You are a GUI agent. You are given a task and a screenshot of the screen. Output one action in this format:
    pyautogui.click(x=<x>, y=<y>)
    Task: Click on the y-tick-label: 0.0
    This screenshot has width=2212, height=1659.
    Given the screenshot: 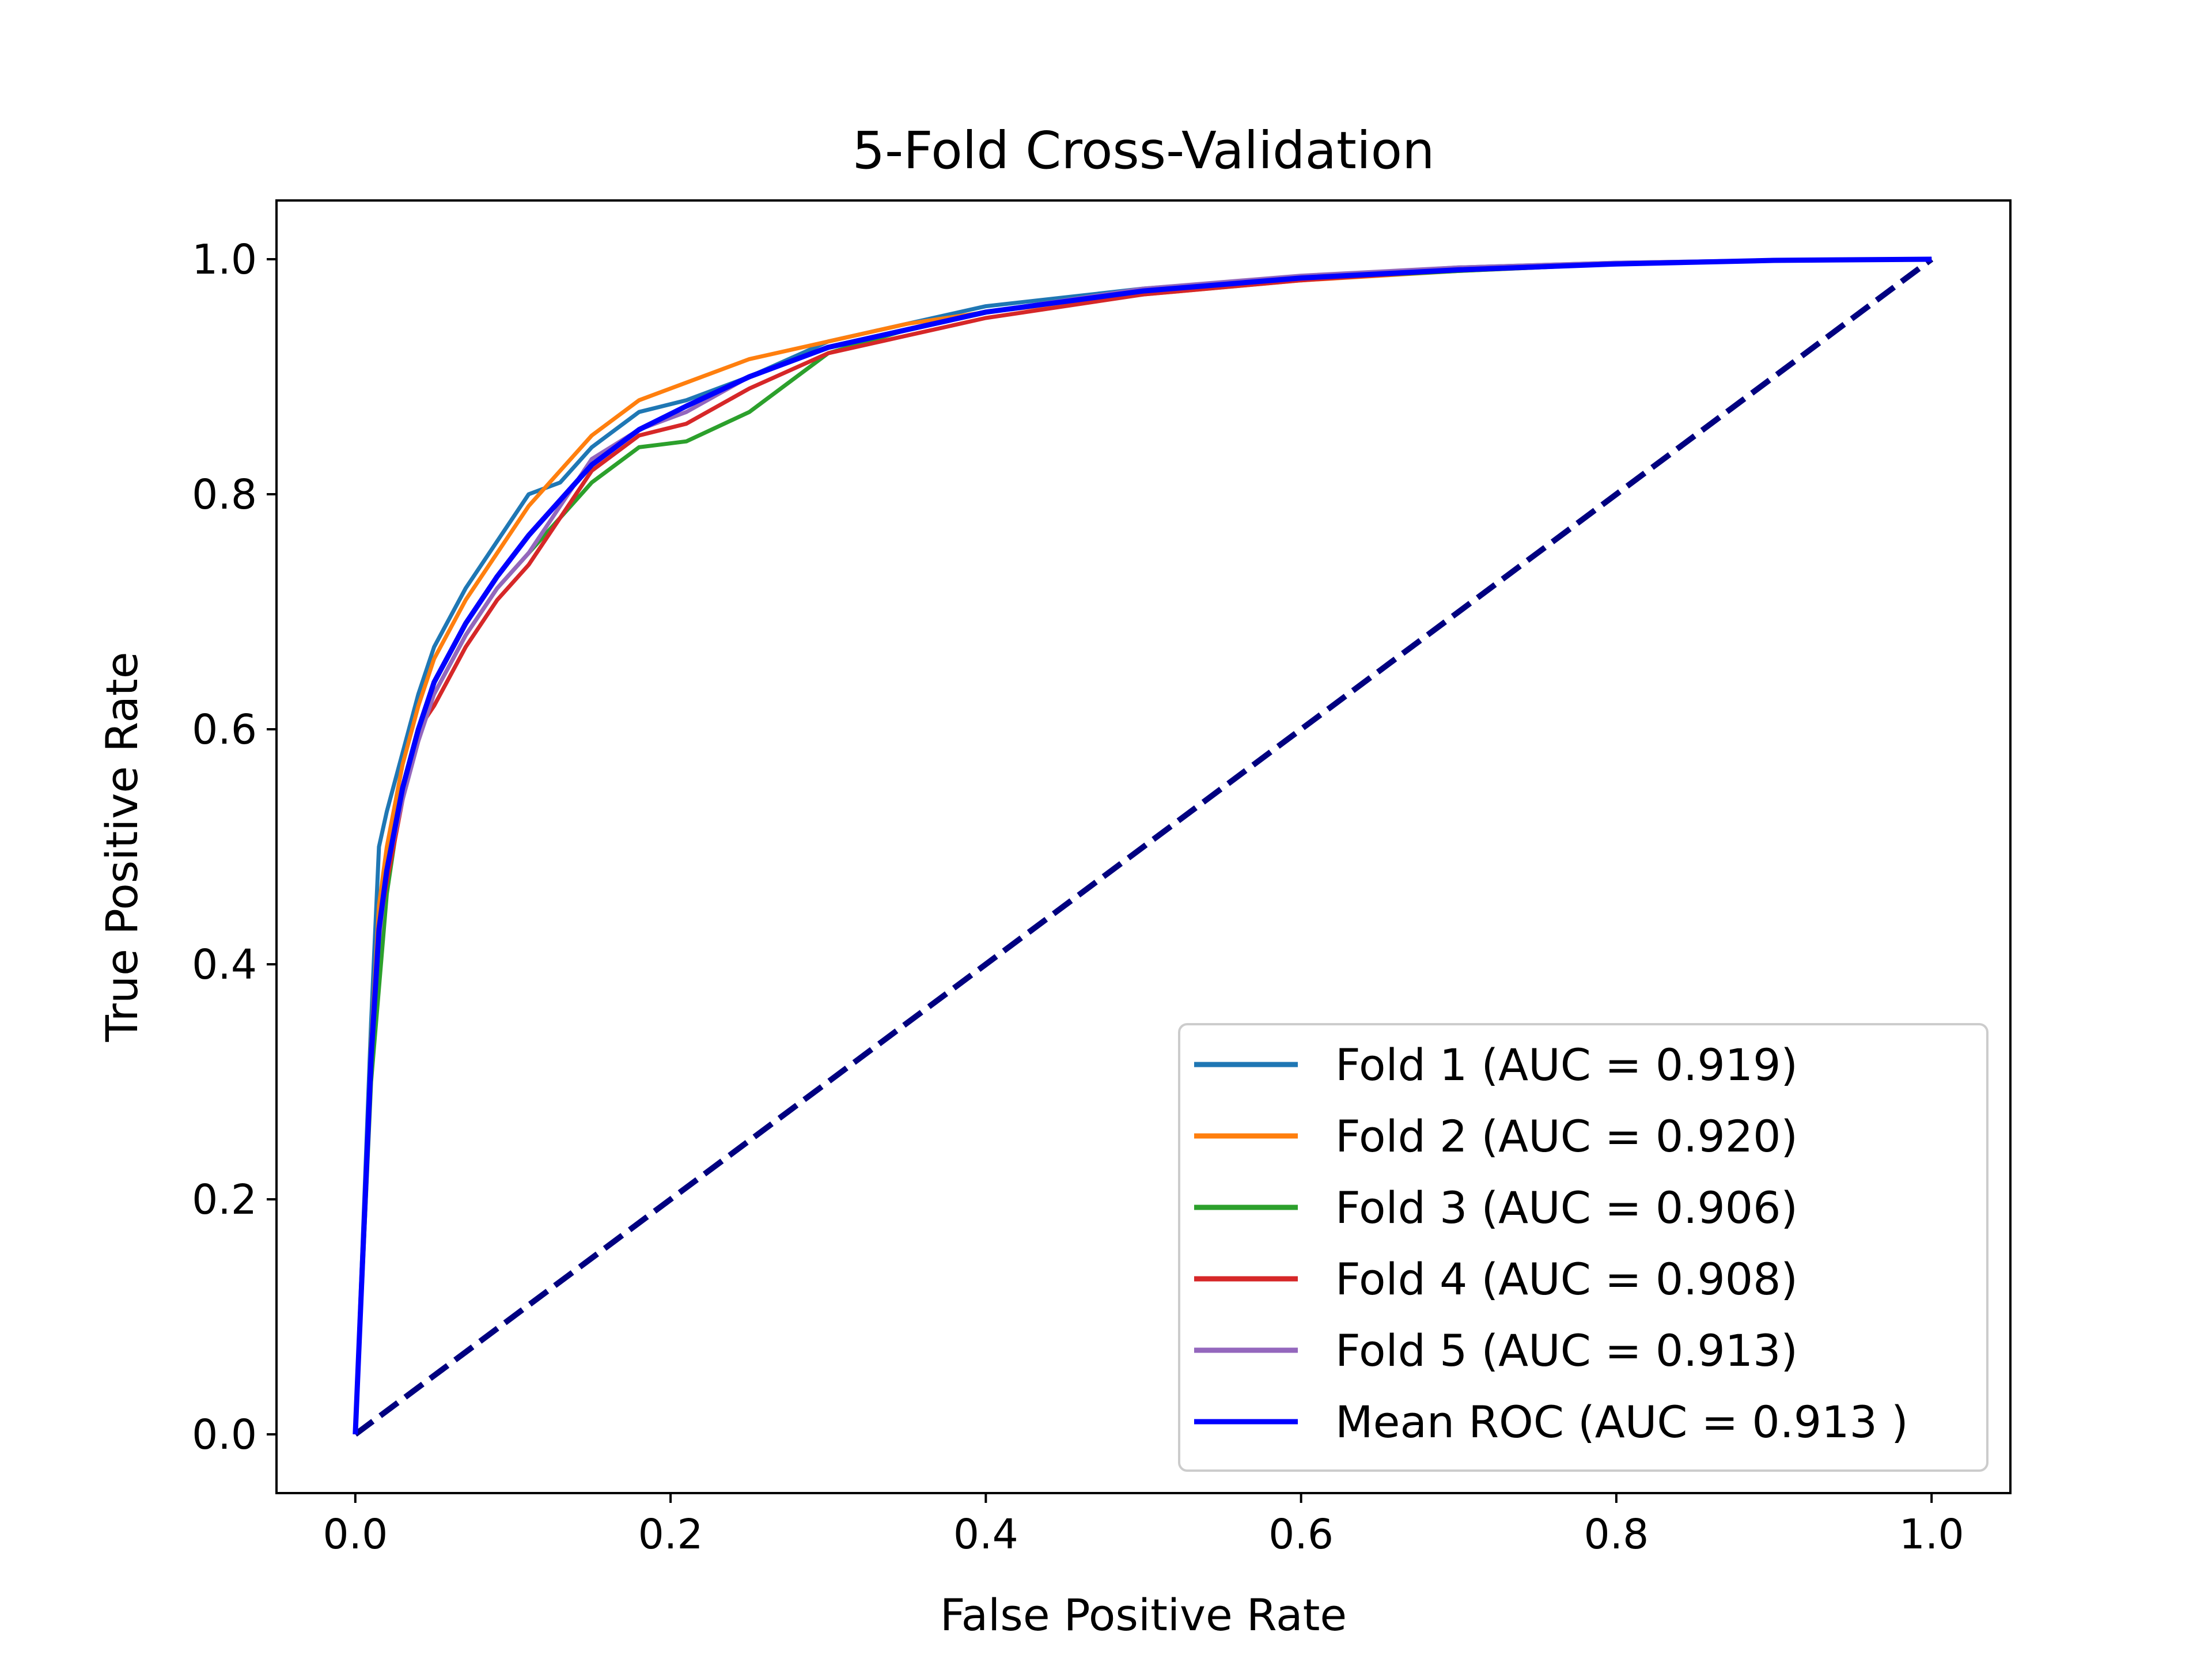 What is the action you would take?
    pyautogui.click(x=224, y=1435)
    